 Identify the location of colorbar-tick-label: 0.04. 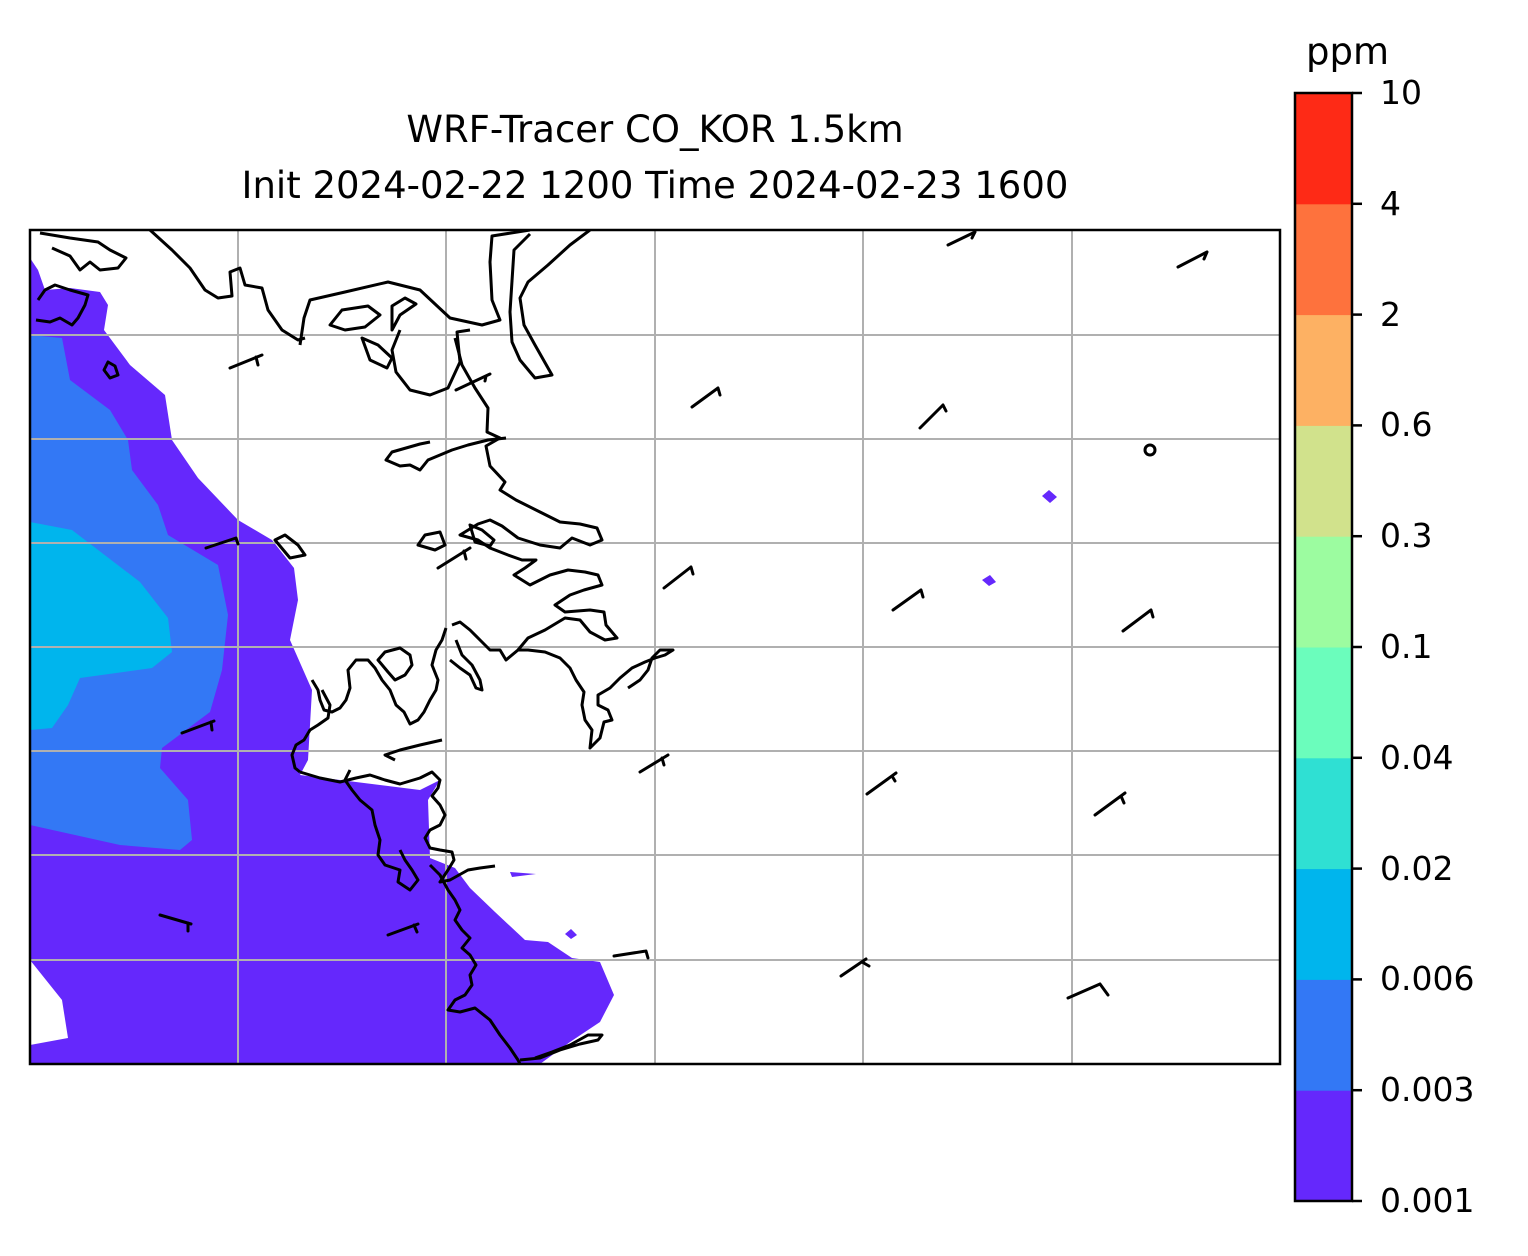
(1417, 757).